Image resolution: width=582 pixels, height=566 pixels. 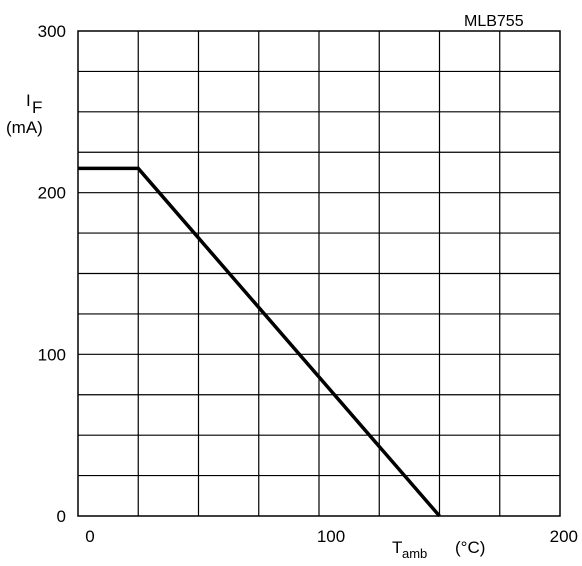 What do you see at coordinates (564, 536) in the screenshot?
I see `x-tick-label: 200` at bounding box center [564, 536].